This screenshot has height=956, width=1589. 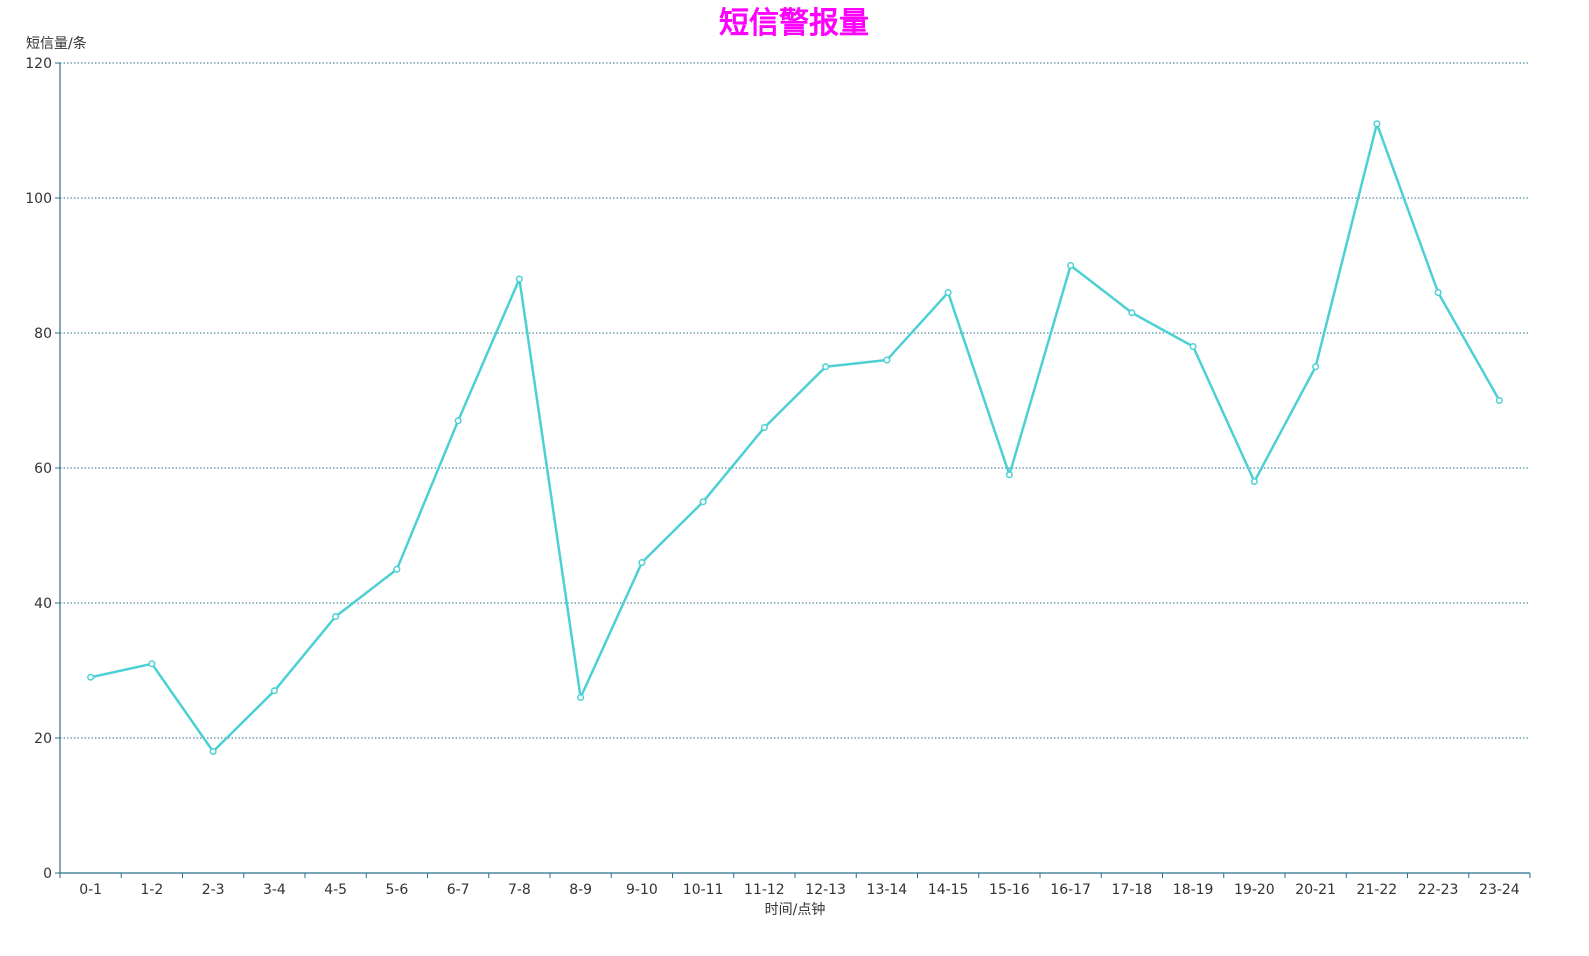 What do you see at coordinates (1132, 890) in the screenshot?
I see `x-tick-label: 17-18` at bounding box center [1132, 890].